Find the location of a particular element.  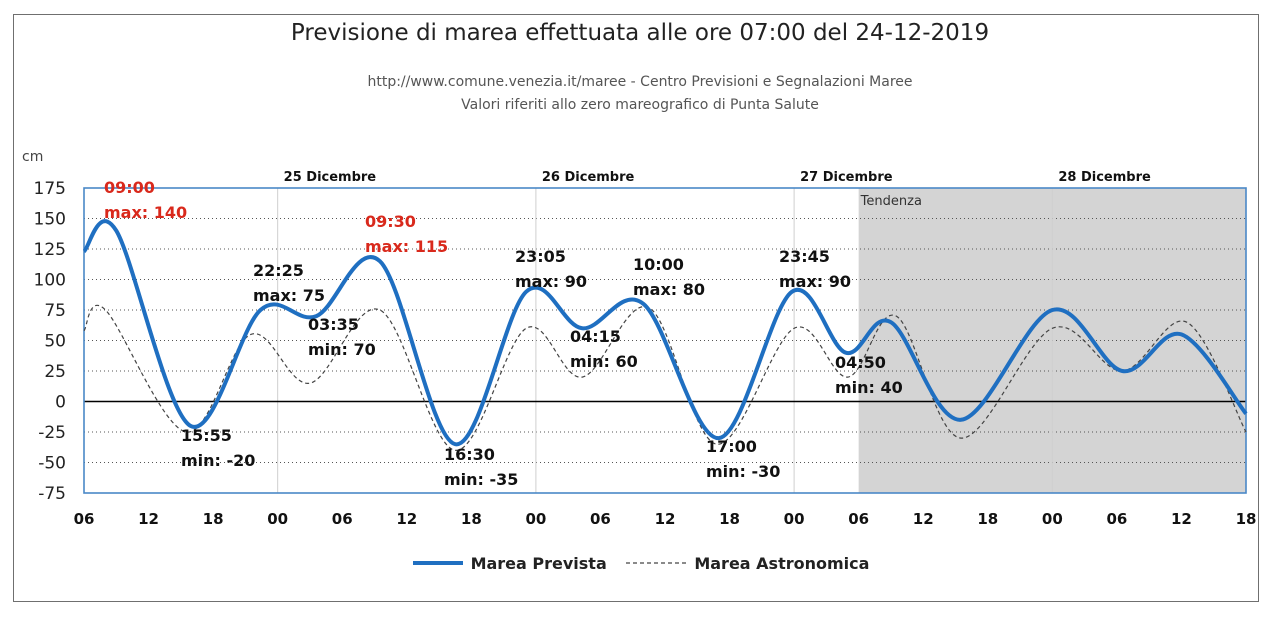

legend-swatch-predicted is located at coordinates (437, 563).